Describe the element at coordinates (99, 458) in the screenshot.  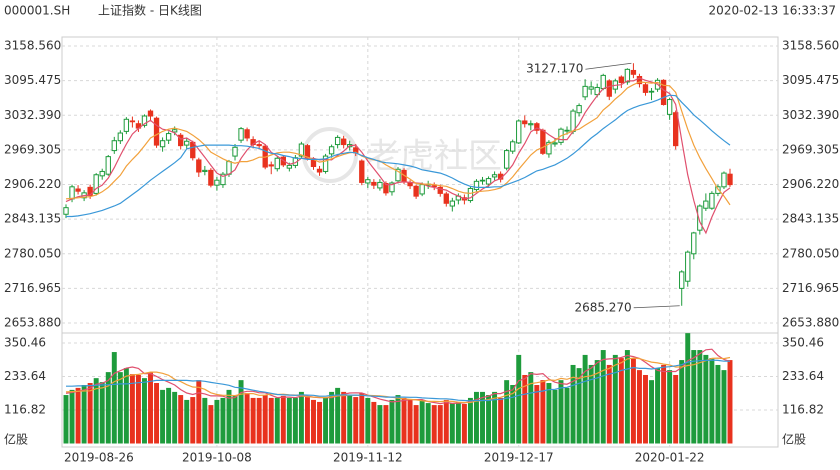
I see `x-tick-label: 2019-08-26` at that location.